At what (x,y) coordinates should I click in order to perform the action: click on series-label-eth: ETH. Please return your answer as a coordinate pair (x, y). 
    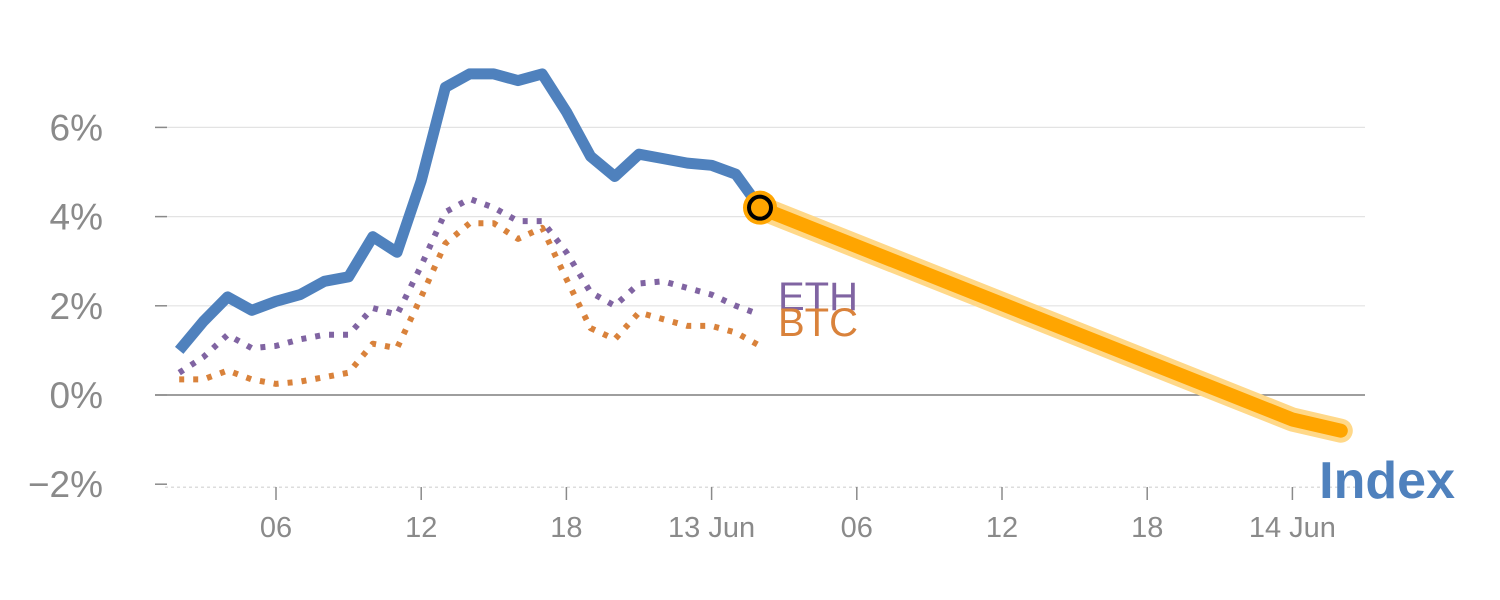
    Looking at the image, I should click on (818, 297).